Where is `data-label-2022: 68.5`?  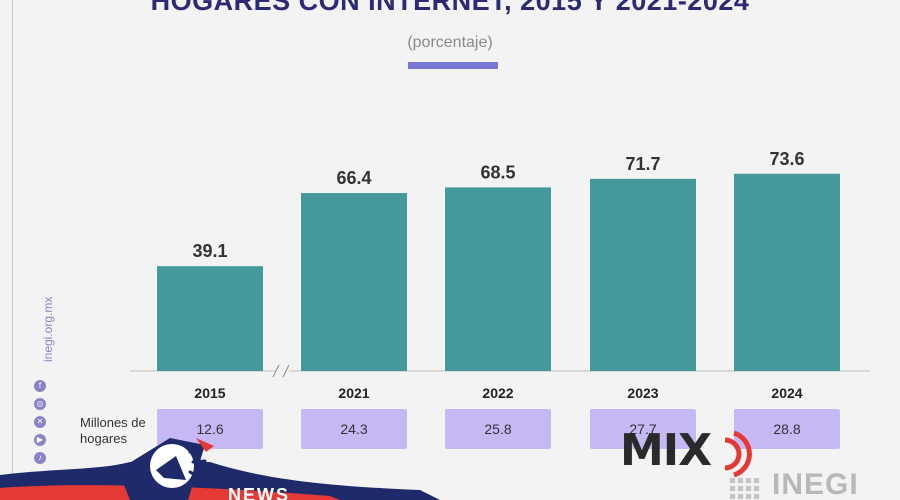 data-label-2022: 68.5 is located at coordinates (497, 172).